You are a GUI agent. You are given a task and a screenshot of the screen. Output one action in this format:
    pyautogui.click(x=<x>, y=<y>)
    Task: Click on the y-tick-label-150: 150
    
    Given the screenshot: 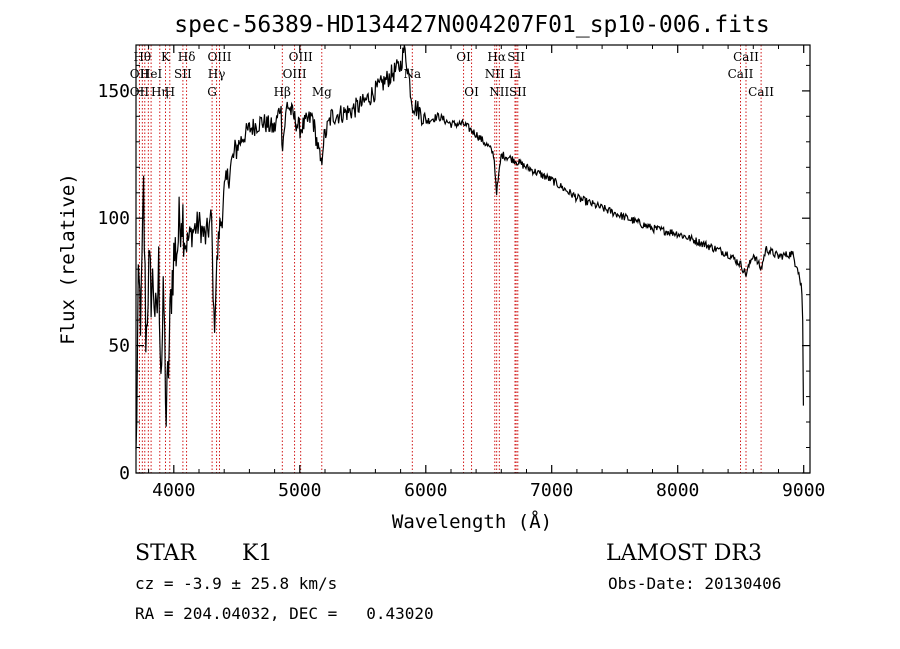 What is the action you would take?
    pyautogui.click(x=113, y=91)
    